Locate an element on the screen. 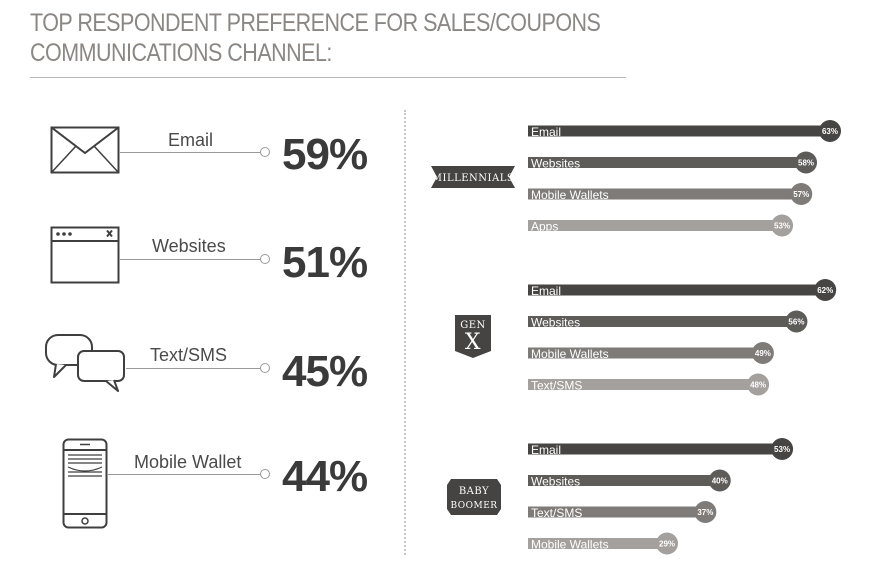  bar-category-millennials-2: Mobile Wallets is located at coordinates (570, 195).